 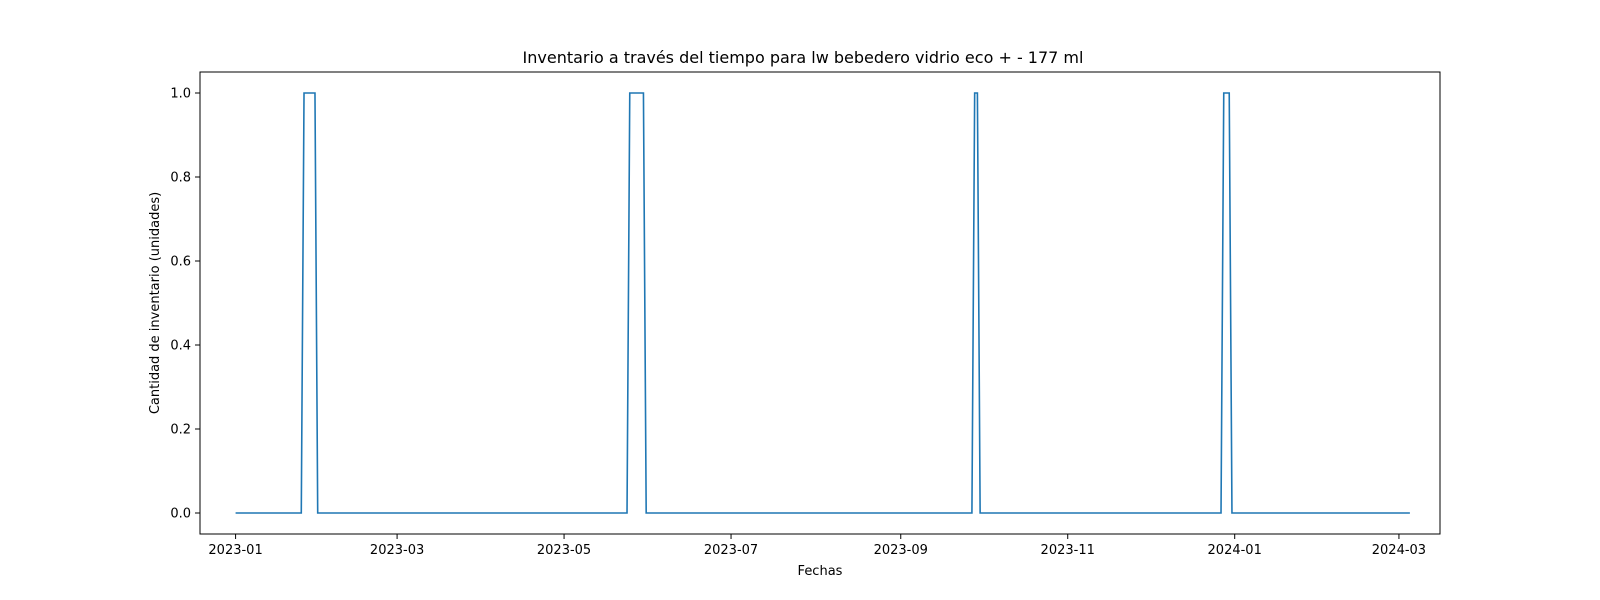 I want to click on y-tick-label: 0.6, so click(x=180, y=262).